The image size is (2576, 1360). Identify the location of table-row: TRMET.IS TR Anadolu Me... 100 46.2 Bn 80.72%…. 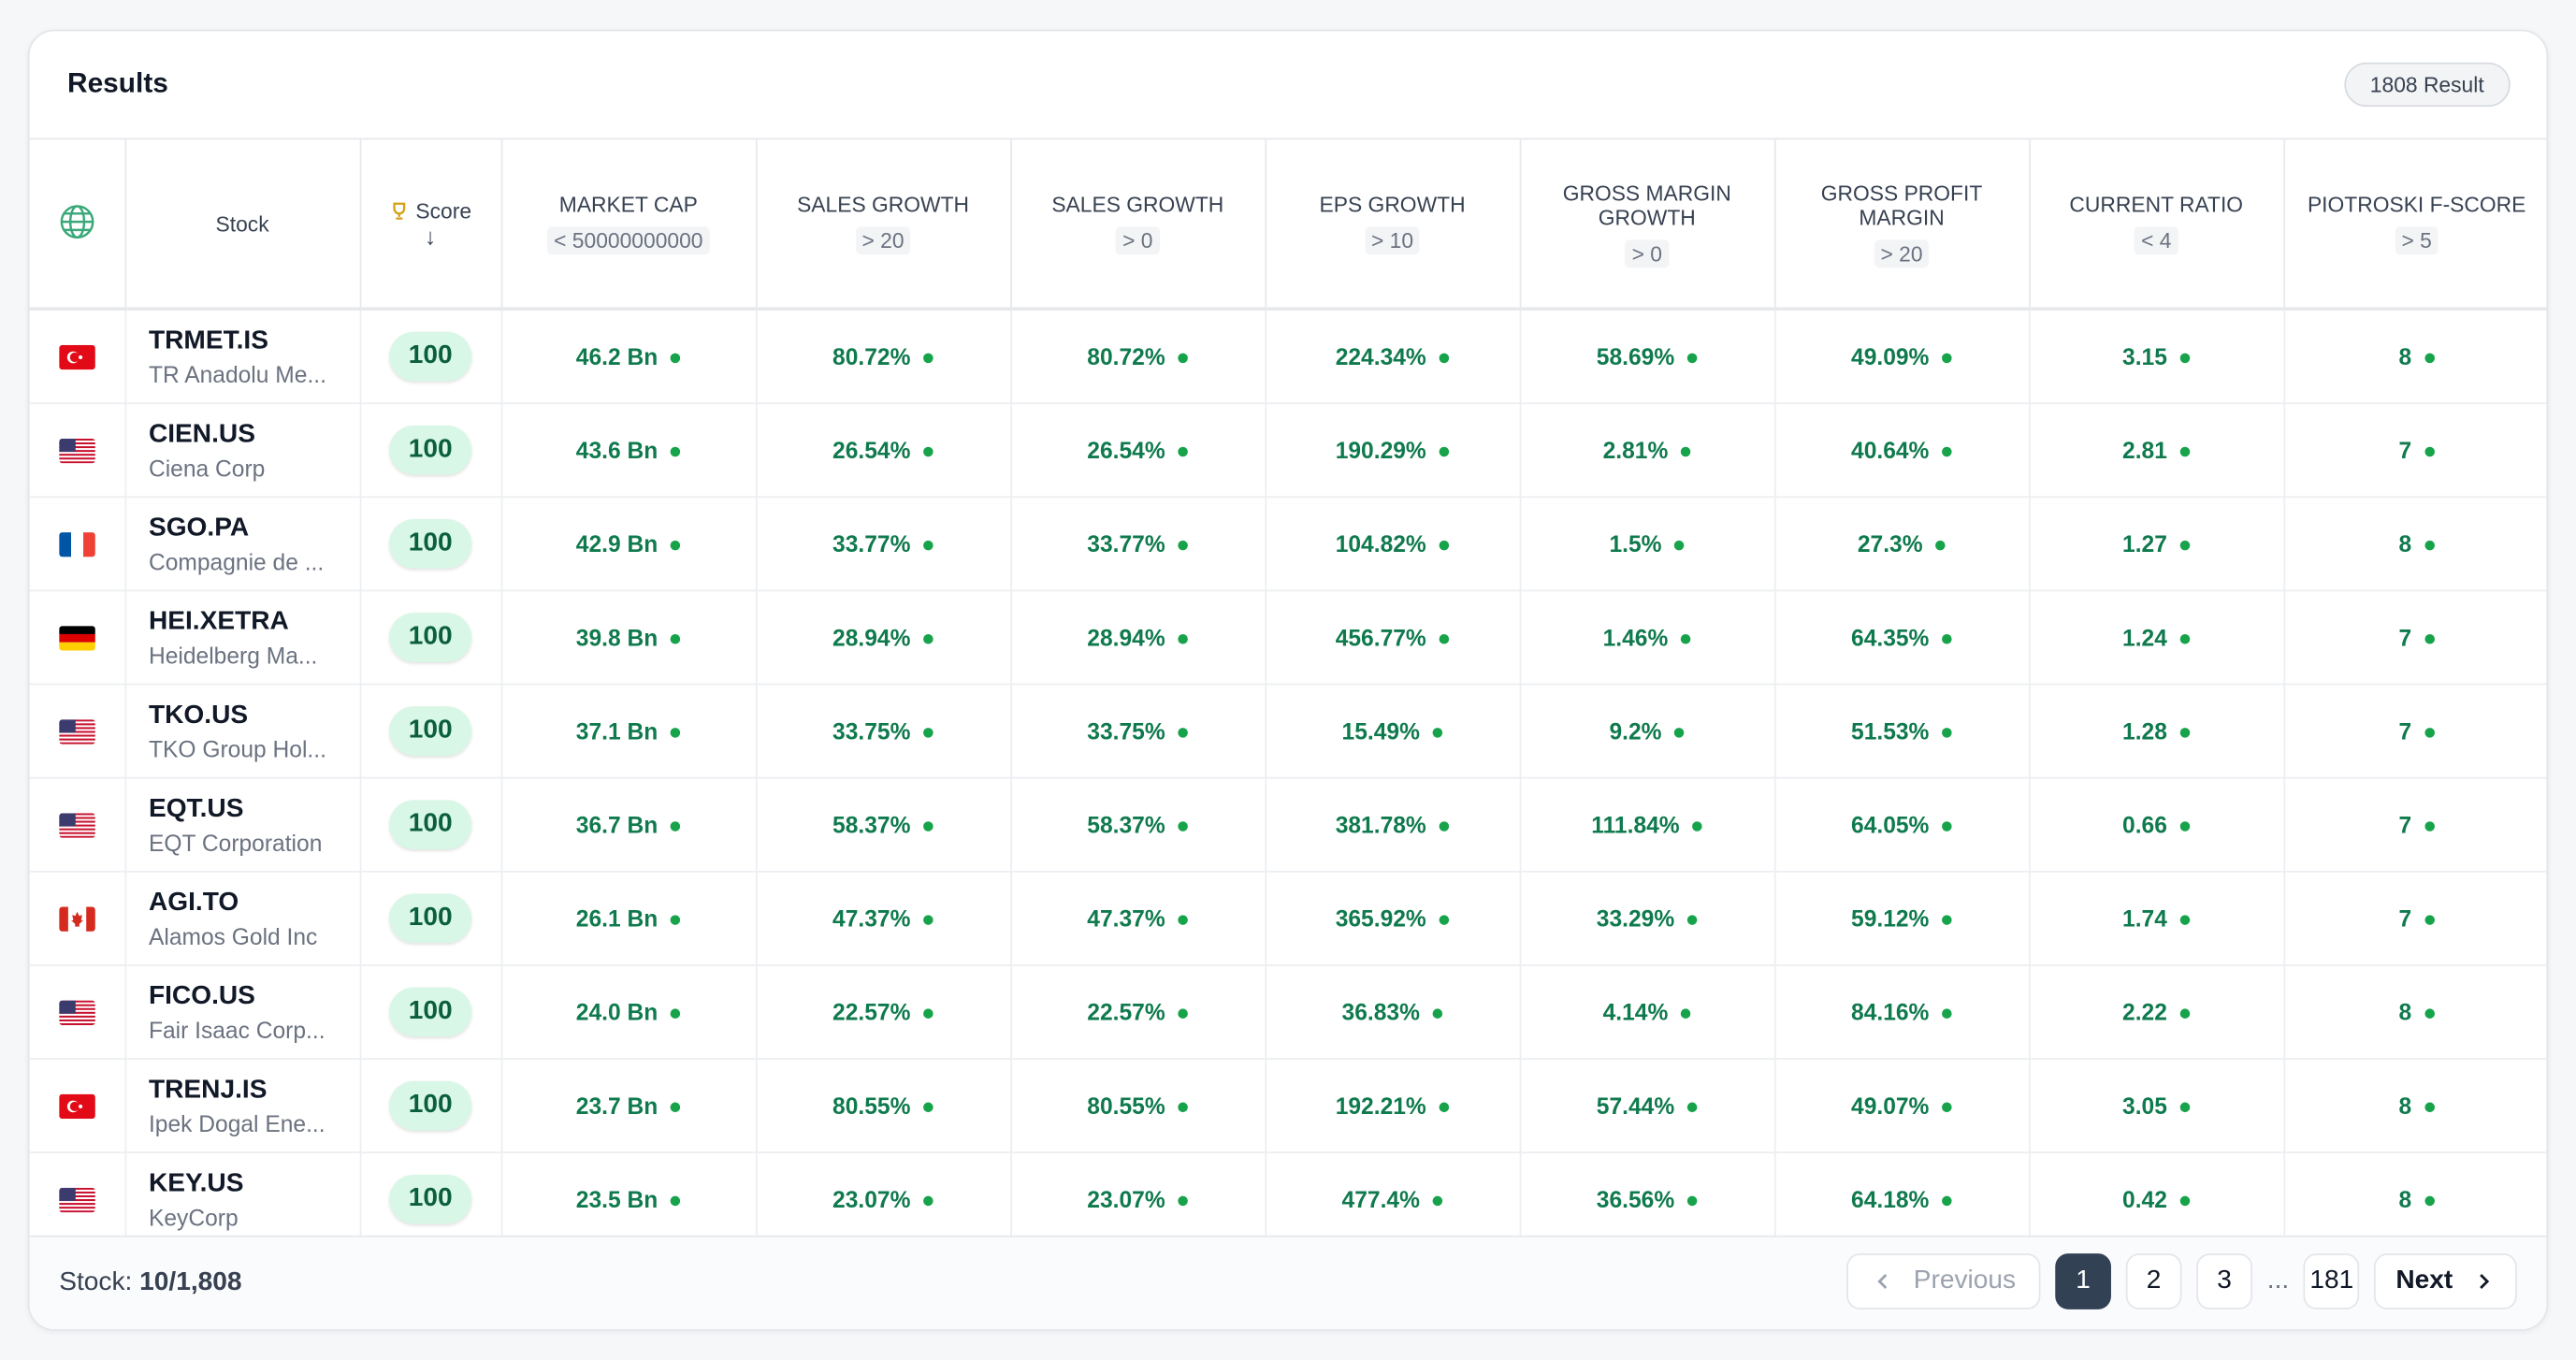
(1288, 357).